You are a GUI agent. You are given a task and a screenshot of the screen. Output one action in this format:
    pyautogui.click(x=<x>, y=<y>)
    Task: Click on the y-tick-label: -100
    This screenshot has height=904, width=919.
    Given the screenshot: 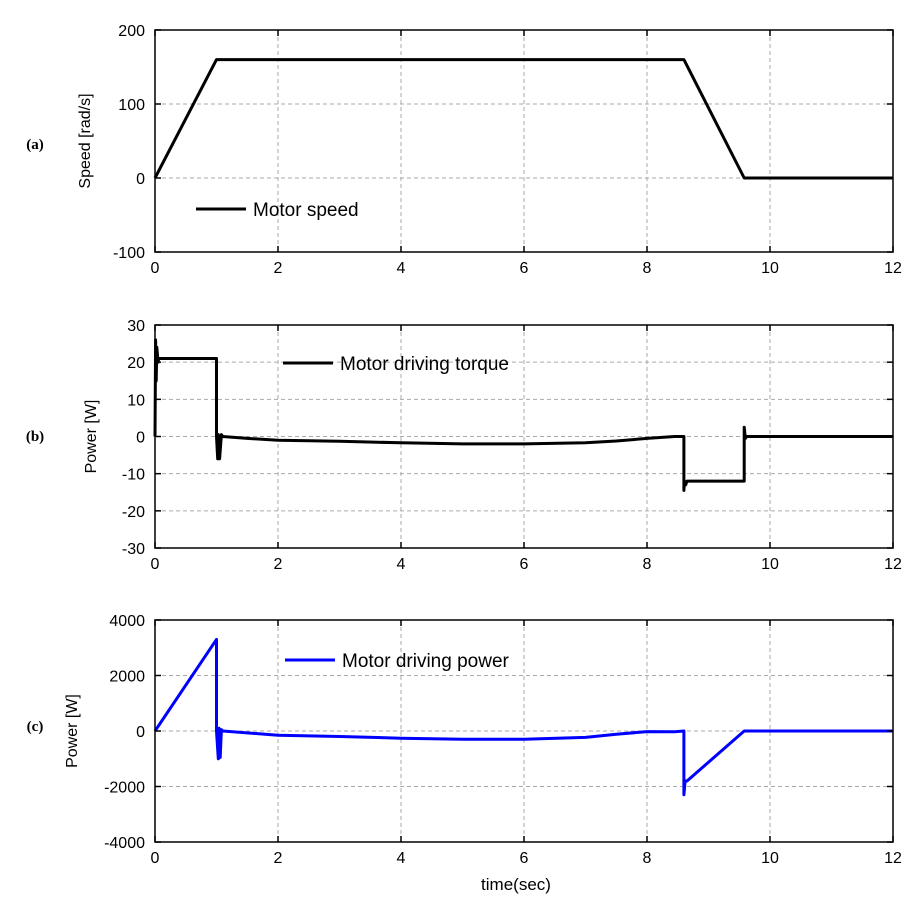 What is the action you would take?
    pyautogui.click(x=129, y=253)
    